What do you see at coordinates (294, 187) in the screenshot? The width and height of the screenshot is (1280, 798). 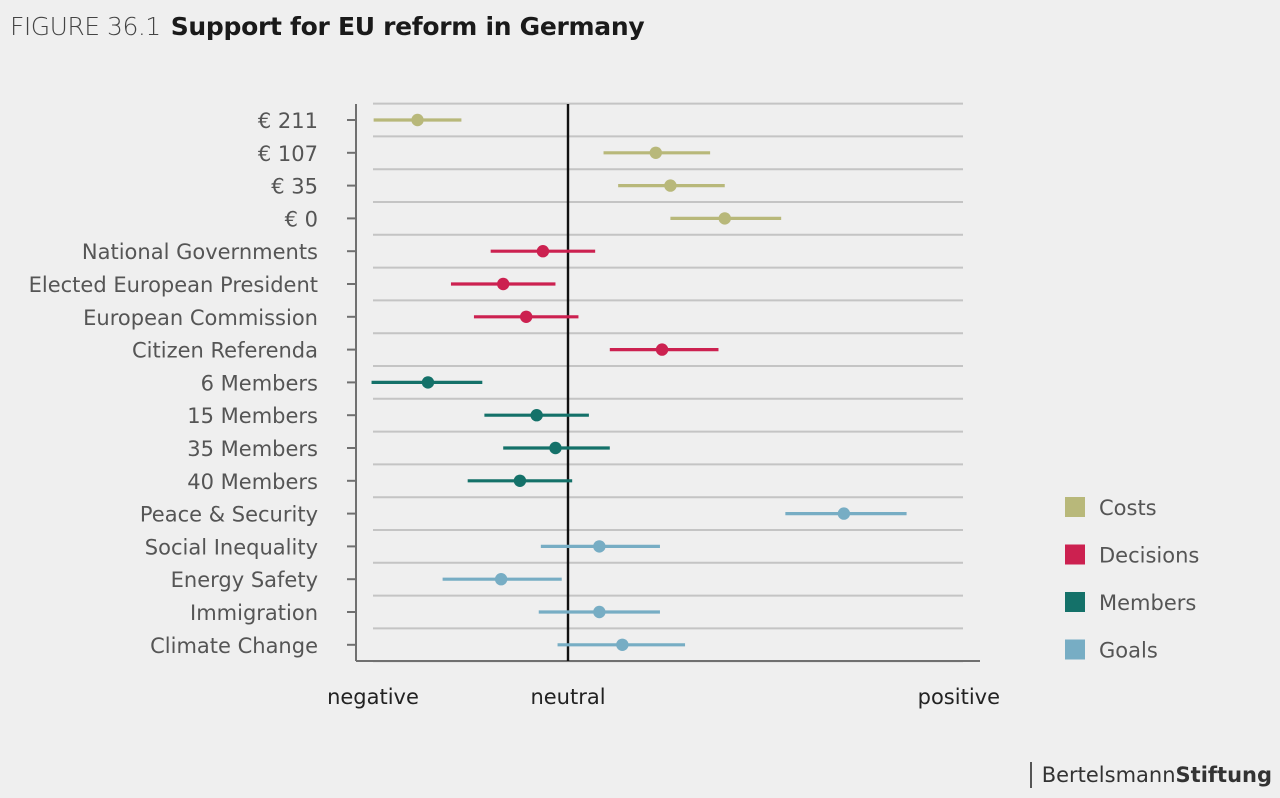 I see `y-tick-label: € 35` at bounding box center [294, 187].